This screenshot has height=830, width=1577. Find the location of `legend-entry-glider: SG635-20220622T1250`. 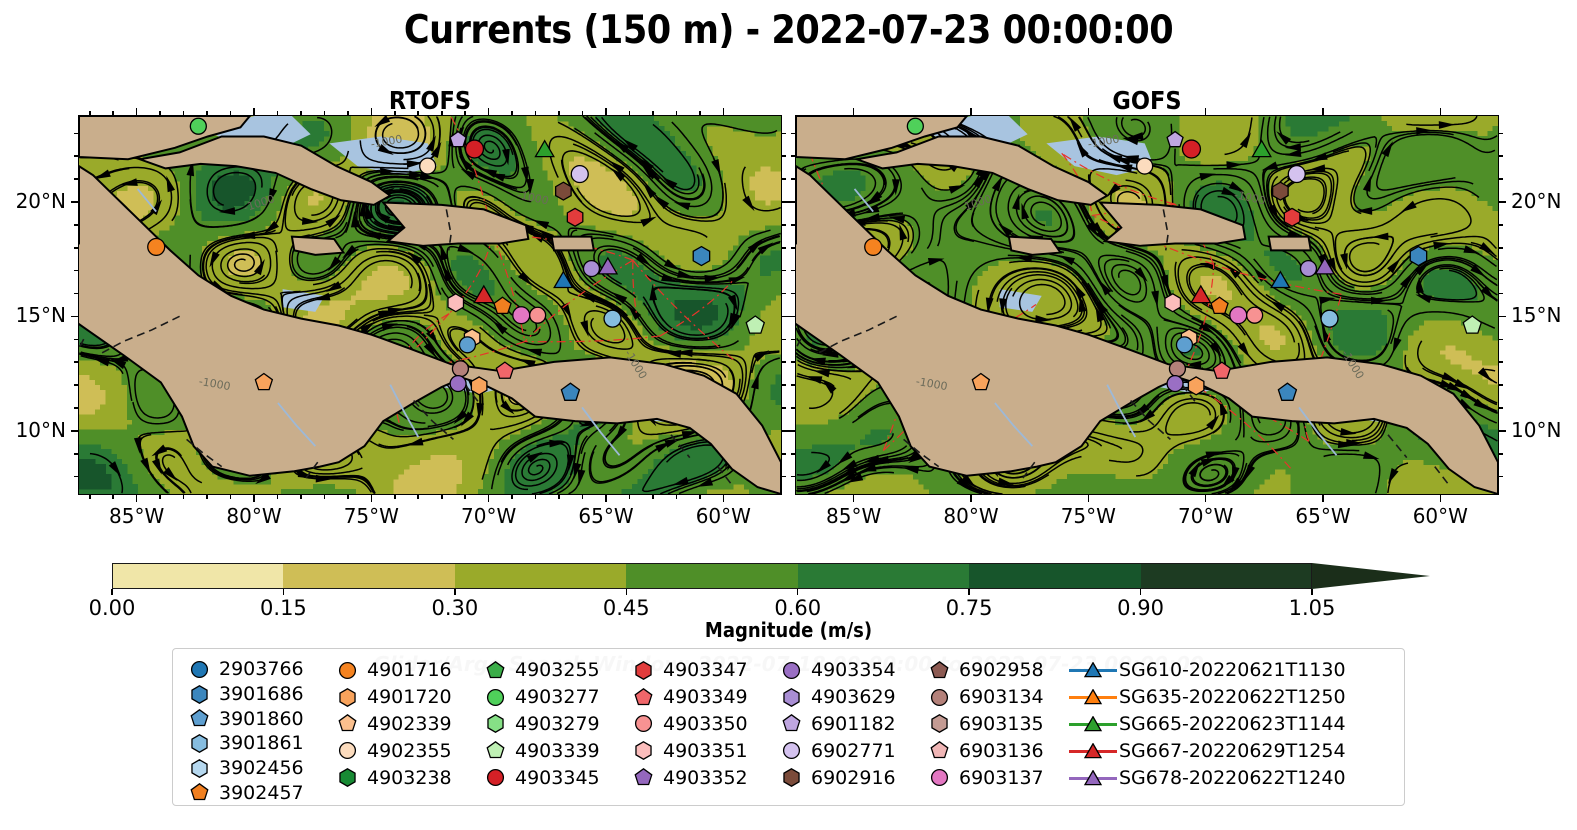

legend-entry-glider: SG635-20220622T1250 is located at coordinates (1206, 697).